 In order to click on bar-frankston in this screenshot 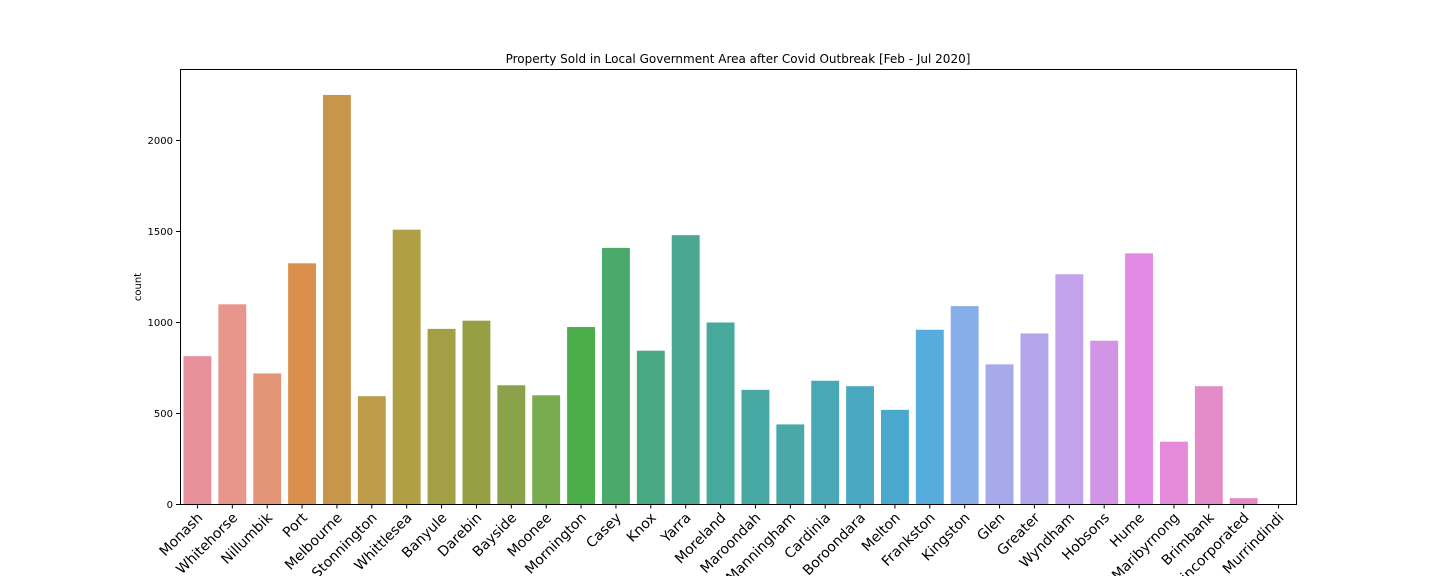, I will do `click(929, 417)`.